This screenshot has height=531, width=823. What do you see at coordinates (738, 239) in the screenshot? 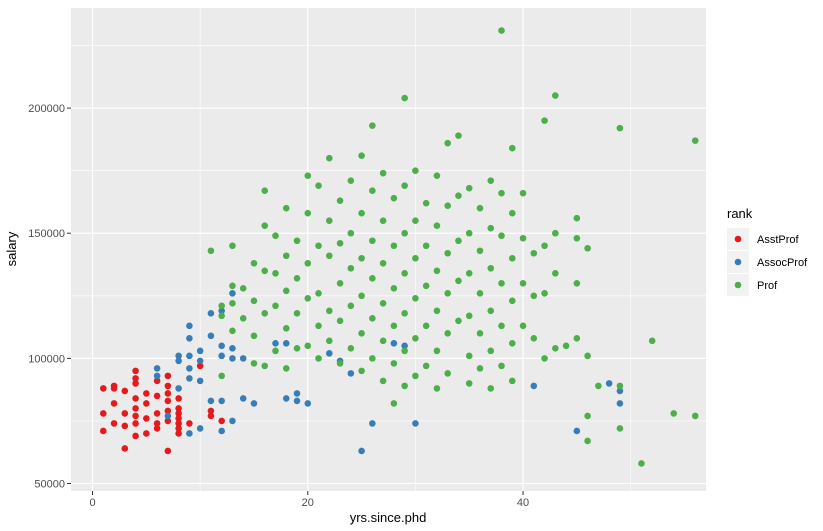
I see `legend-marker-asstprof` at bounding box center [738, 239].